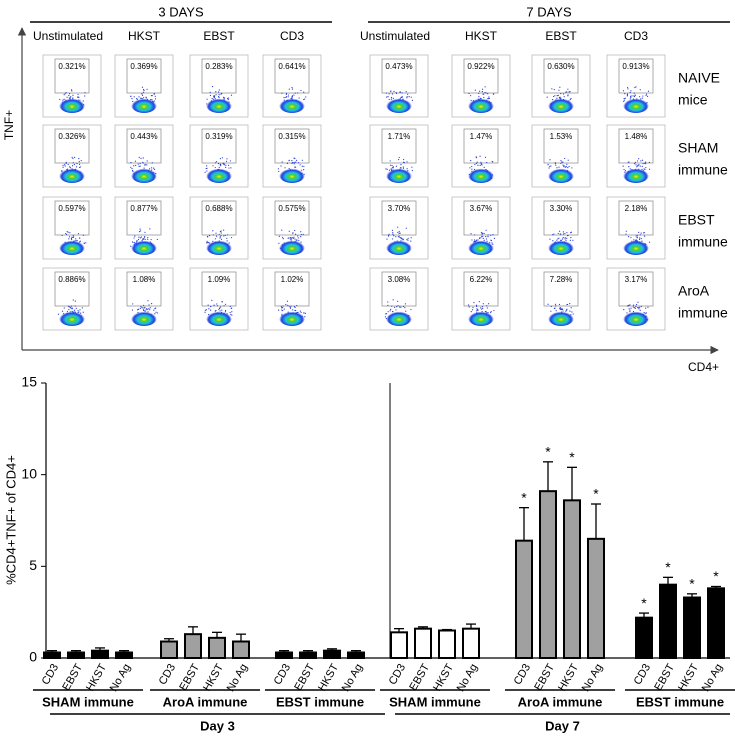 The image size is (735, 738). I want to click on column-header: Unstimulated, so click(395, 36).